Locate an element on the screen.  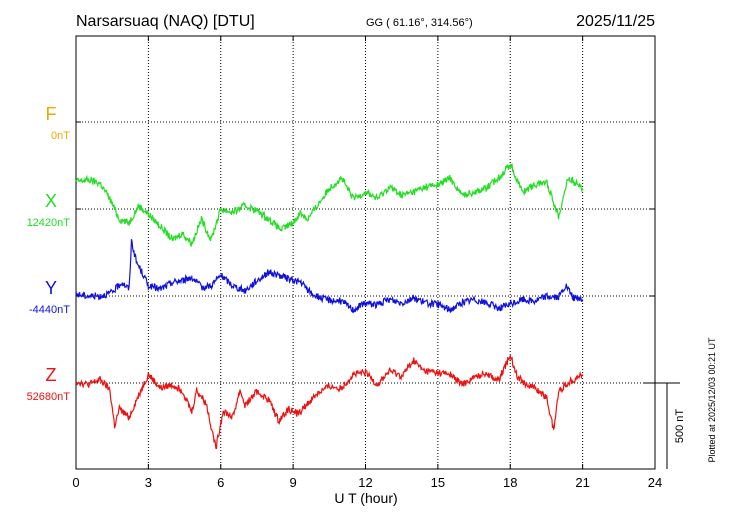
x-axis-label: U T (hour) is located at coordinates (365, 498).